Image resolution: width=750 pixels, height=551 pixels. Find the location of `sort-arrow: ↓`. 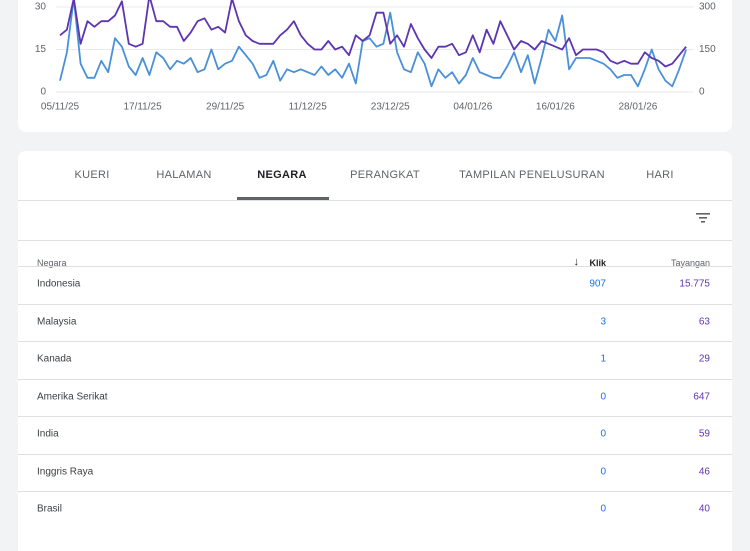

sort-arrow: ↓ is located at coordinates (576, 262).